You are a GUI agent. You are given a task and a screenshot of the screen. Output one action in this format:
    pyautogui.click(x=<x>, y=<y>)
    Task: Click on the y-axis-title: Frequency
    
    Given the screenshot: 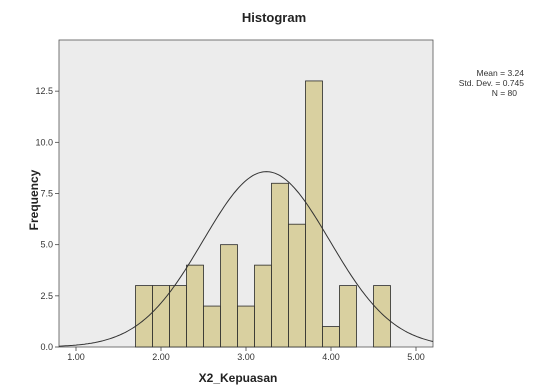 What is the action you would take?
    pyautogui.click(x=34, y=199)
    